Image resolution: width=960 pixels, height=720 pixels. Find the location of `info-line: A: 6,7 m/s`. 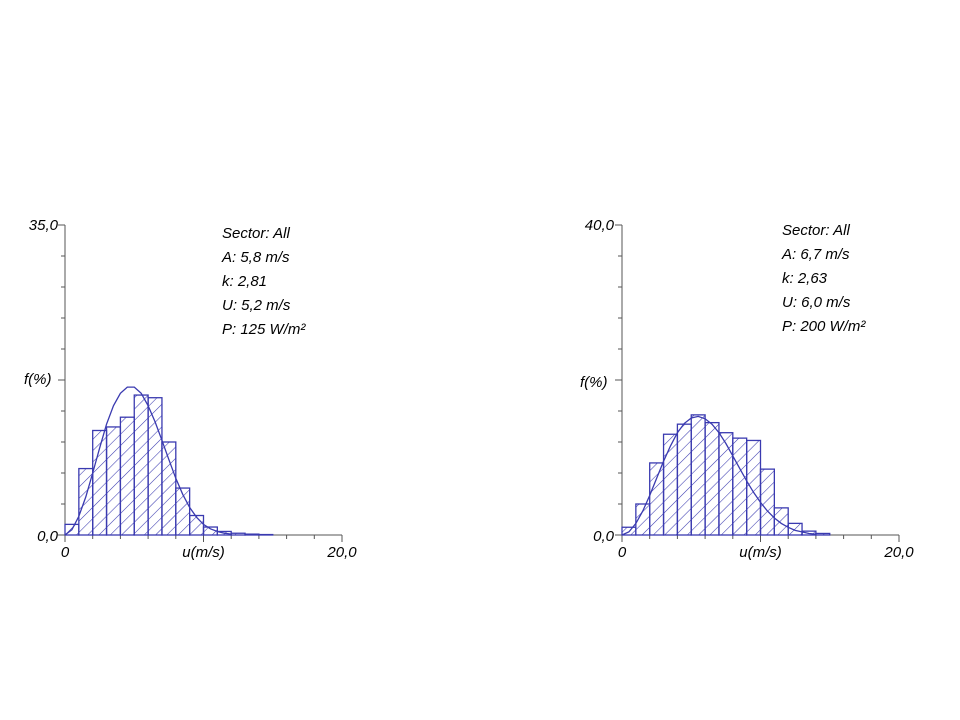

info-line: A: 6,7 m/s is located at coordinates (815, 254).